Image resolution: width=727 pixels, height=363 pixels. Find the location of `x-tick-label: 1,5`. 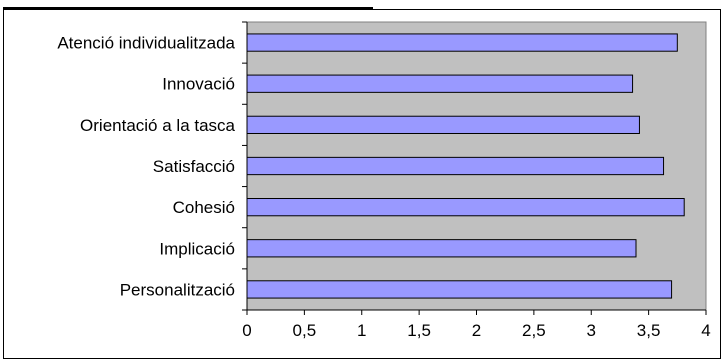

x-tick-label: 1,5 is located at coordinates (419, 330).